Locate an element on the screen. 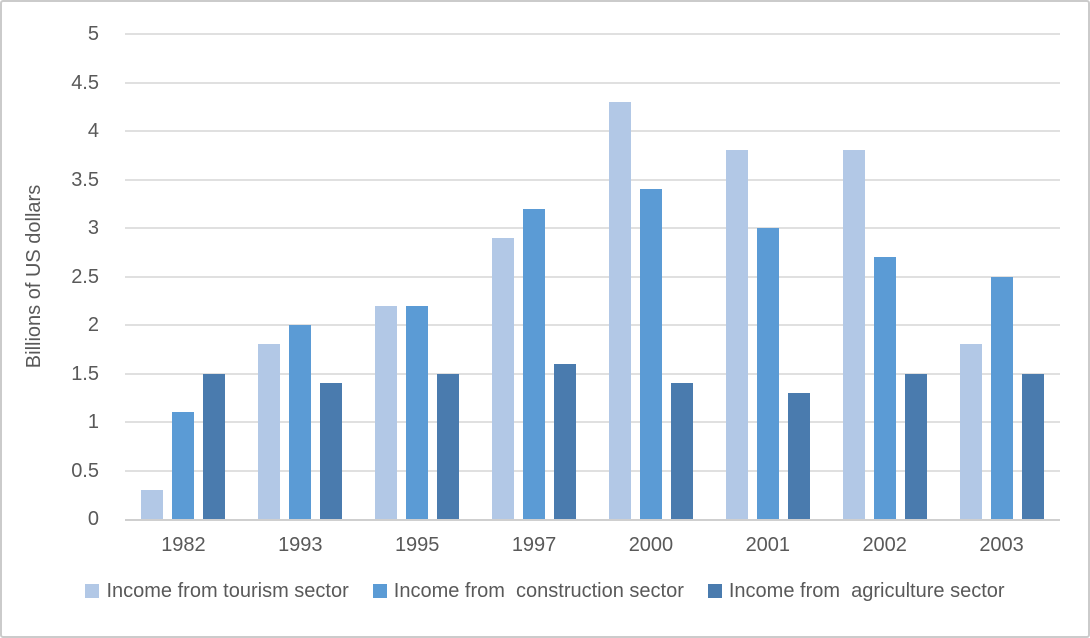 This screenshot has width=1090, height=638. bar-2002-income-from-tourism-sector is located at coordinates (853, 334).